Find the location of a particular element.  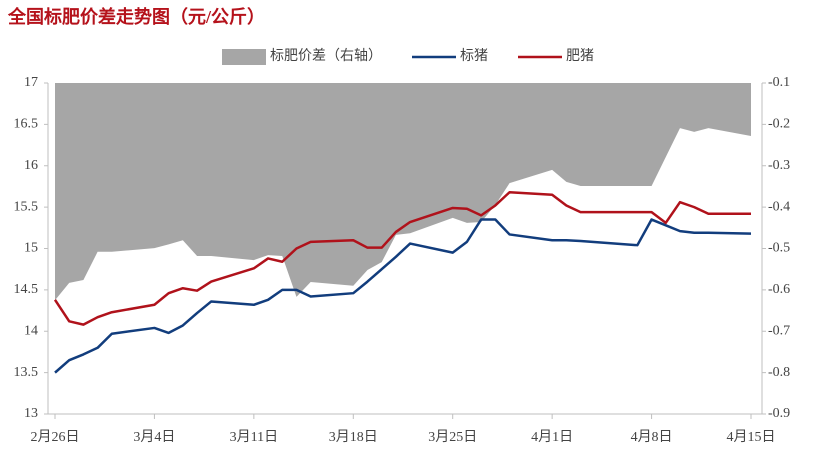

y2-tick-label: -0.7 is located at coordinates (779, 330).